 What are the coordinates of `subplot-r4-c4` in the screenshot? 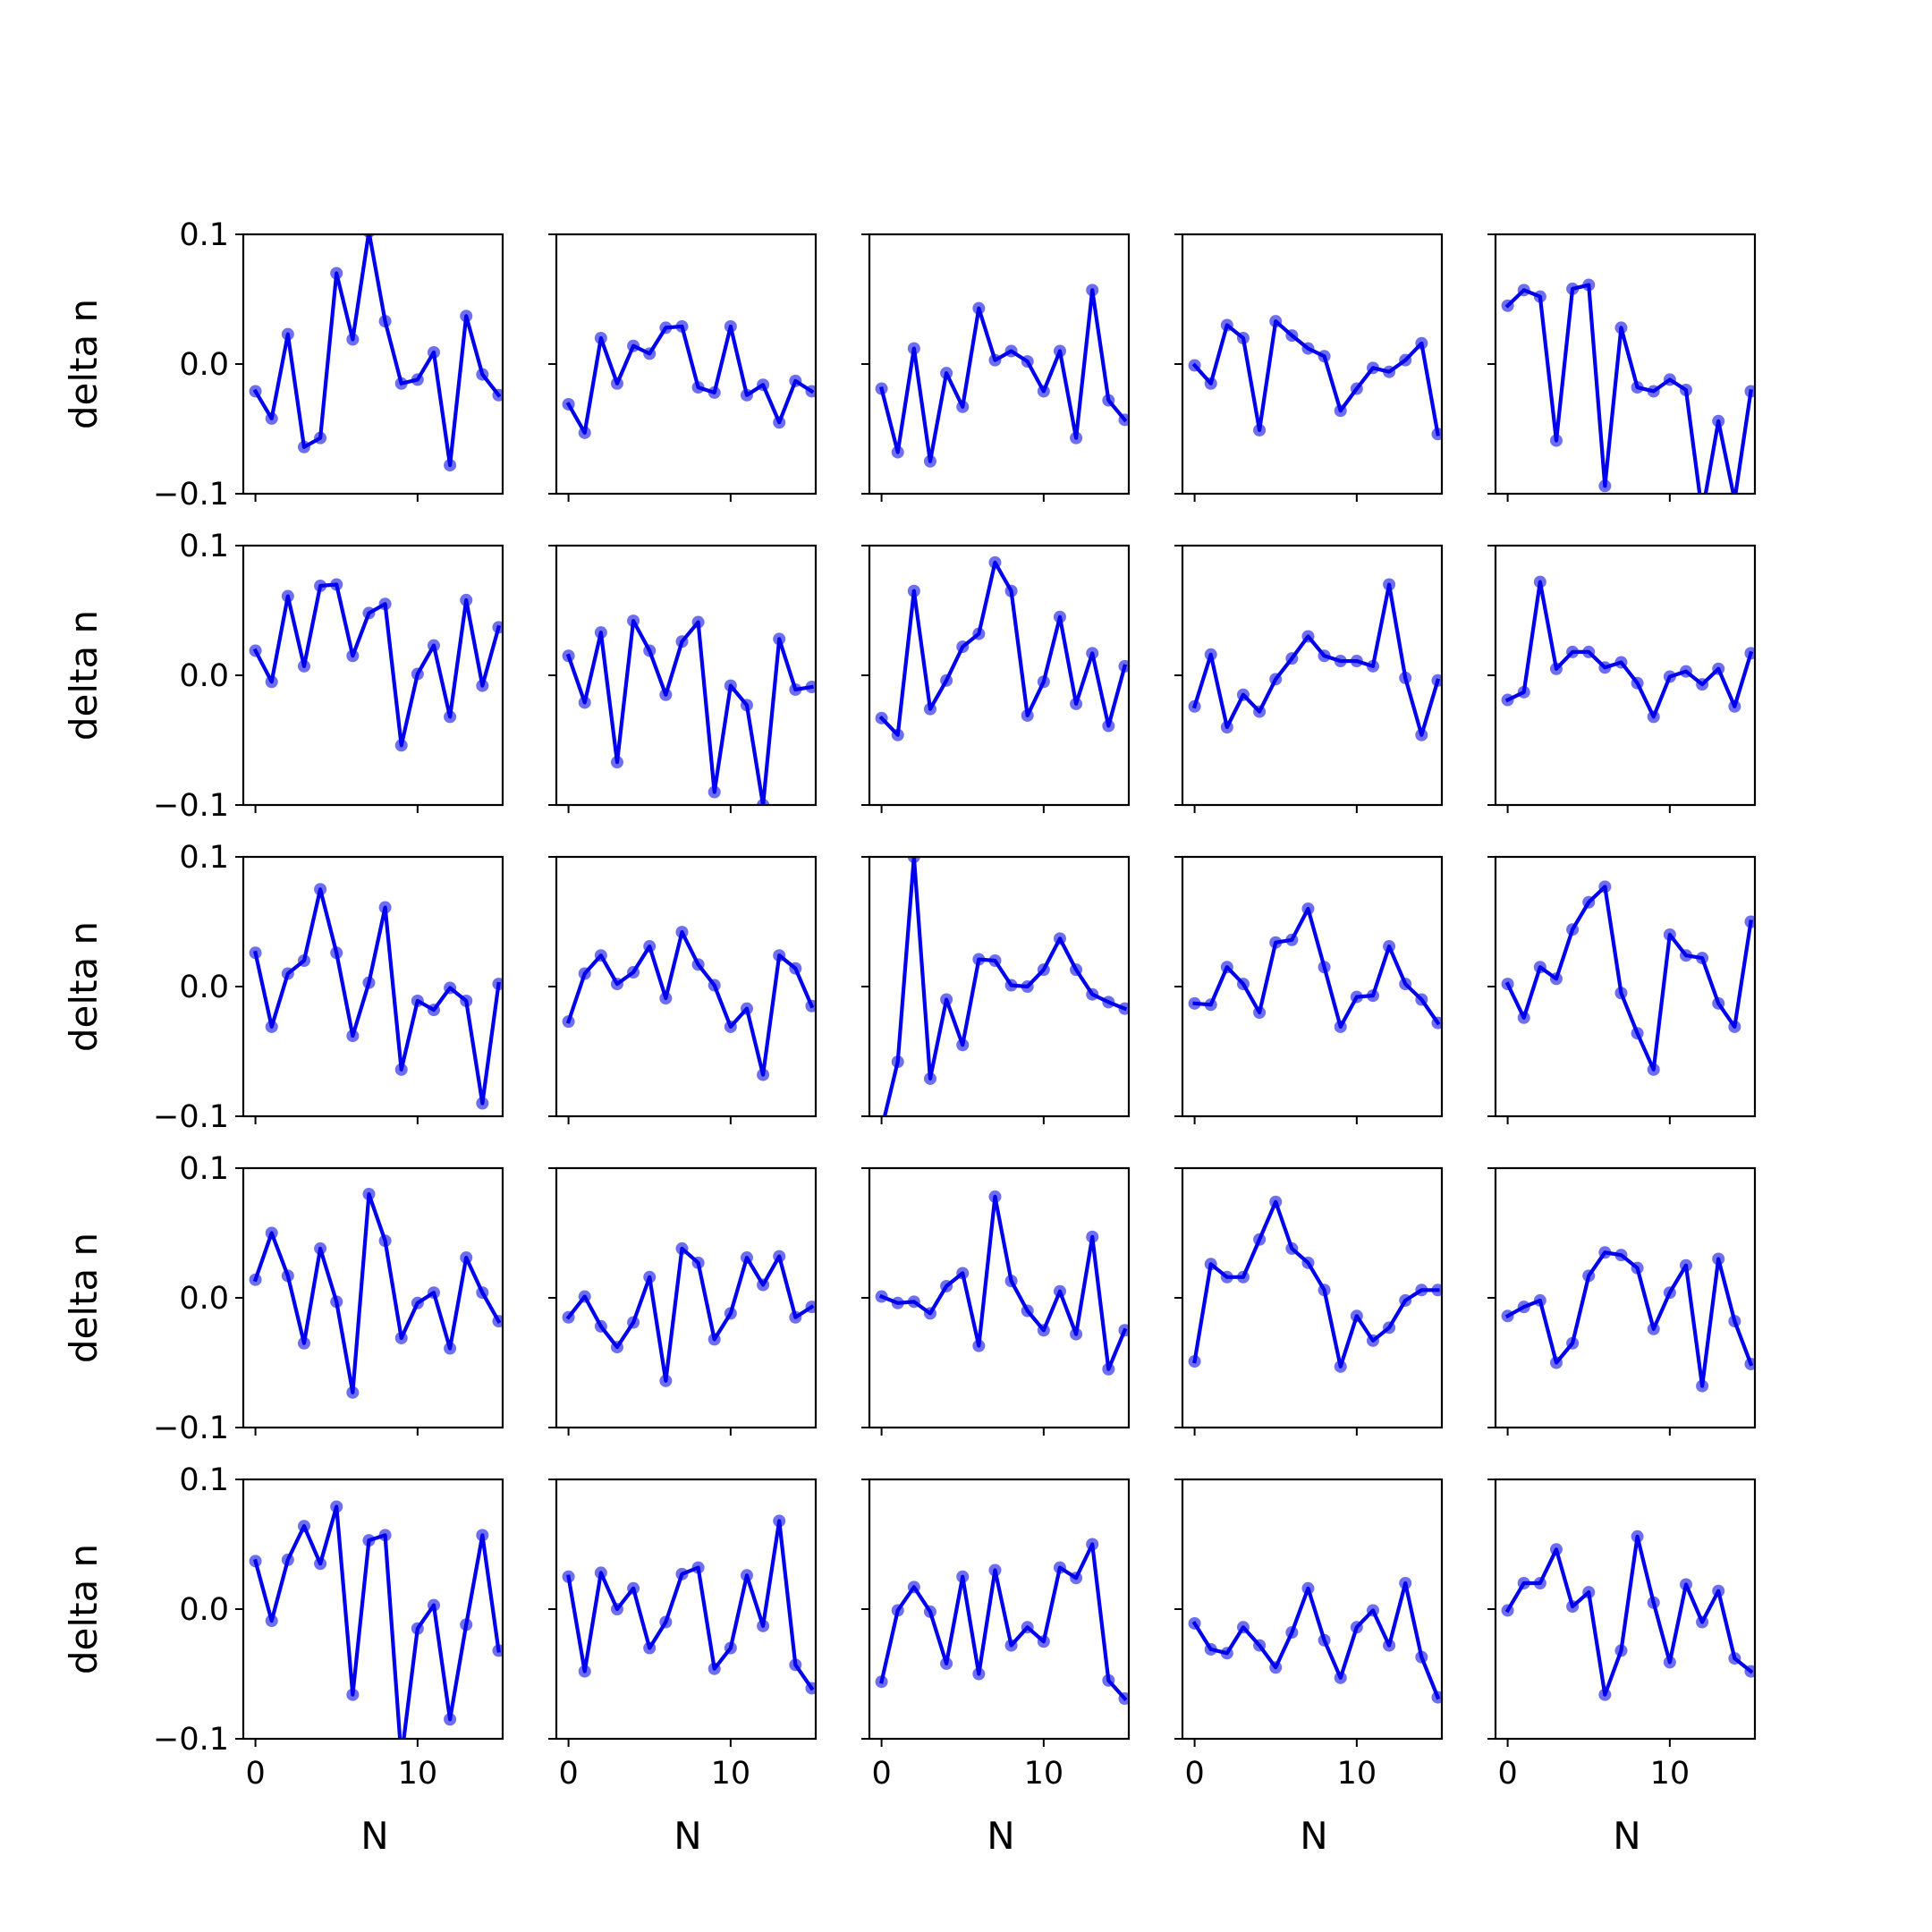 It's located at (1309, 1301).